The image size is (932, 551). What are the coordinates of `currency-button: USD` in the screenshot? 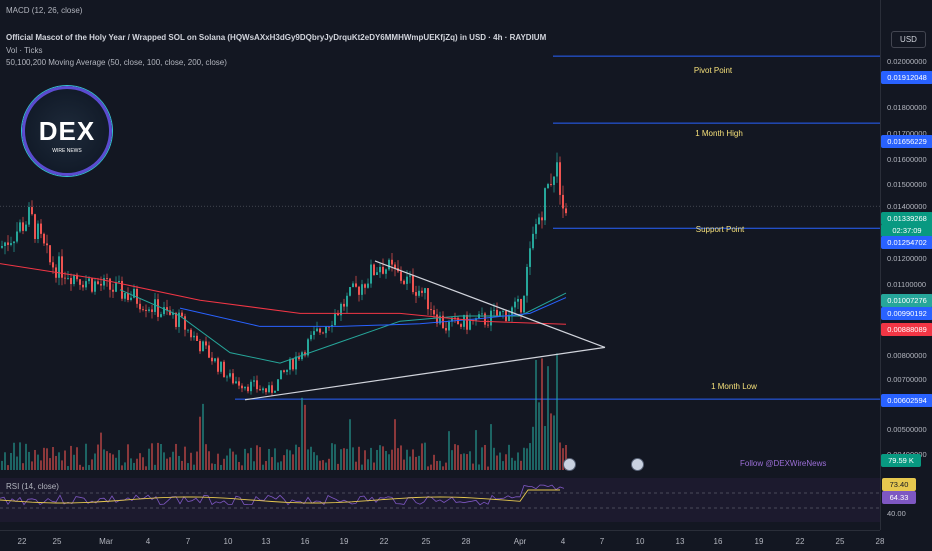 It's located at (908, 39).